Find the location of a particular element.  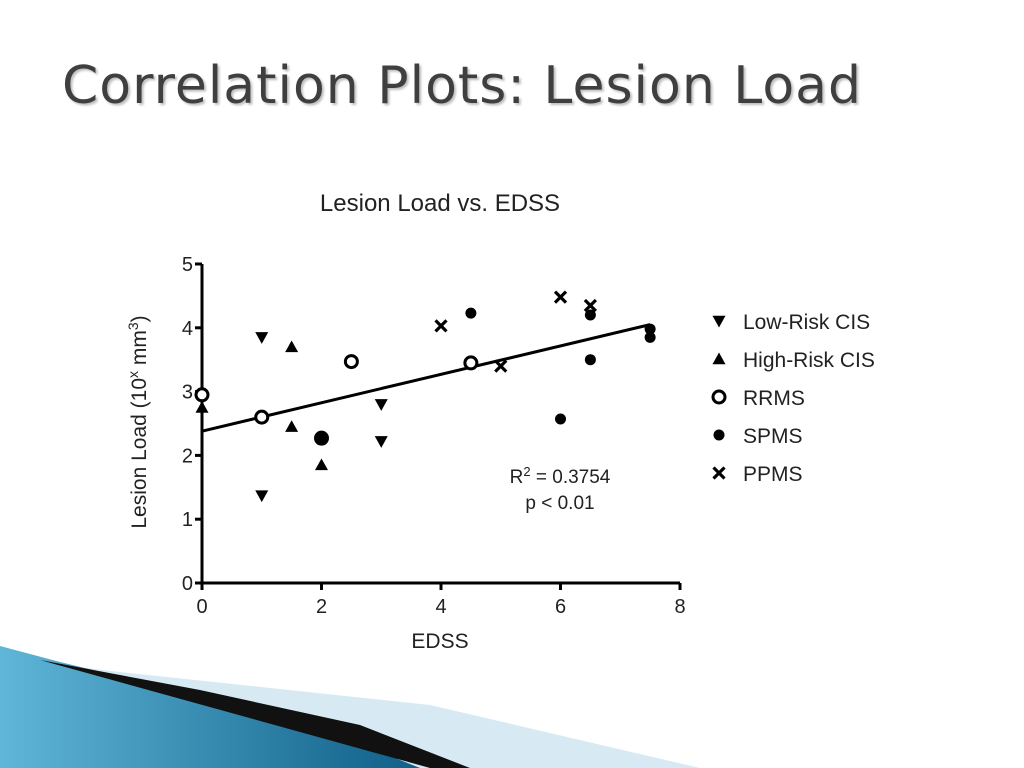

y-tick-label: 1 is located at coordinates (187, 520).